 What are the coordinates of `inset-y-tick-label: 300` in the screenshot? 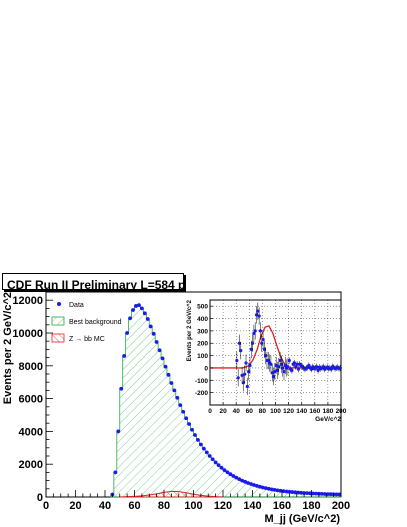 It's located at (202, 331).